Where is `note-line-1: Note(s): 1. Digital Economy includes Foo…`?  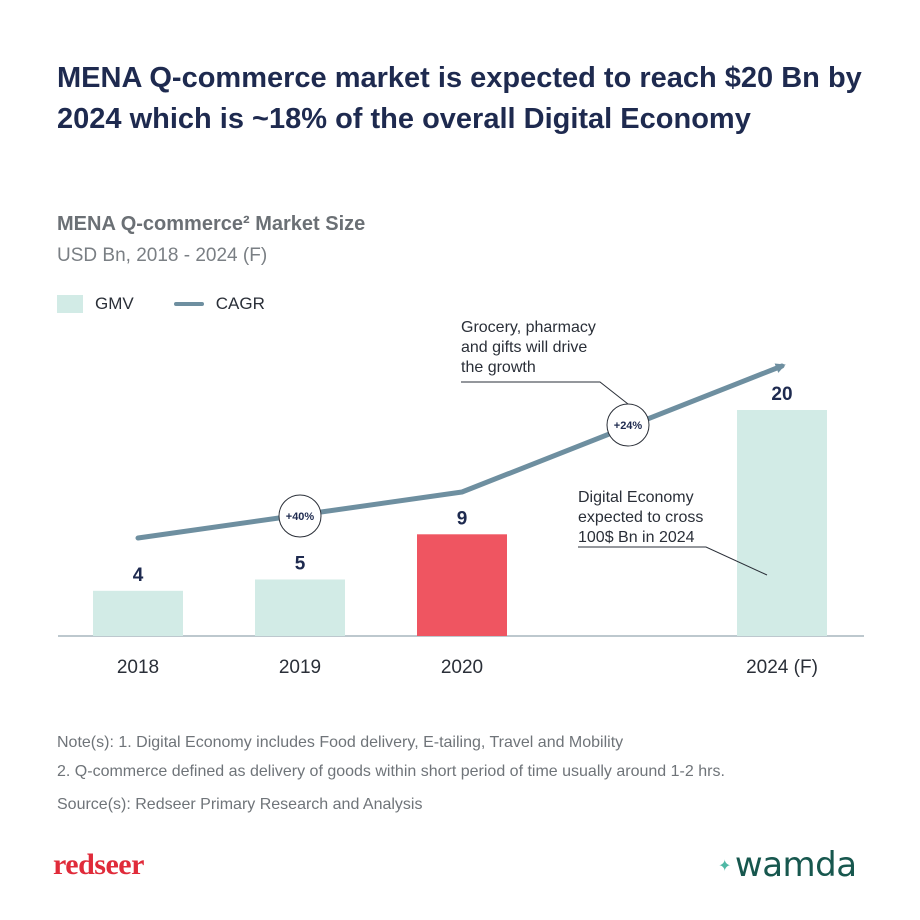
note-line-1: Note(s): 1. Digital Economy includes Foo… is located at coordinates (340, 742).